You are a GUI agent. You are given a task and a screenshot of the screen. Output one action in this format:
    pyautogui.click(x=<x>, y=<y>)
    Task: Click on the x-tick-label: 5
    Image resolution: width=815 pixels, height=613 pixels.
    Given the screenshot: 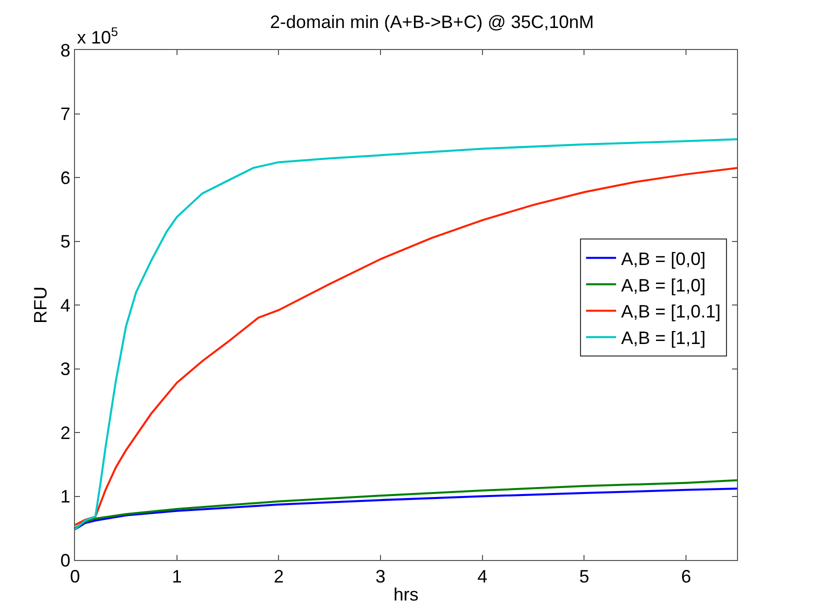 What is the action you would take?
    pyautogui.click(x=584, y=576)
    